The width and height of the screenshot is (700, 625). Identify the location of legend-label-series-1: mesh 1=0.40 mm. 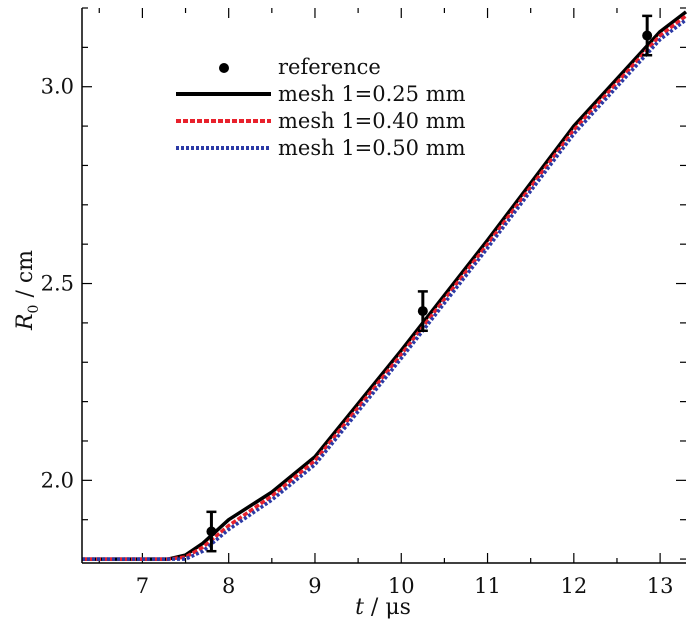
(372, 121).